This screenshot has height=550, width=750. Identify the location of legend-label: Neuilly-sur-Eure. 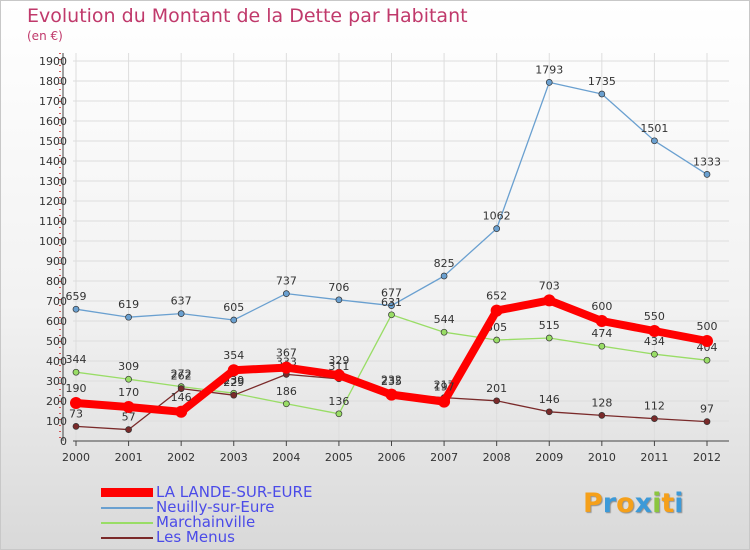
(215, 507).